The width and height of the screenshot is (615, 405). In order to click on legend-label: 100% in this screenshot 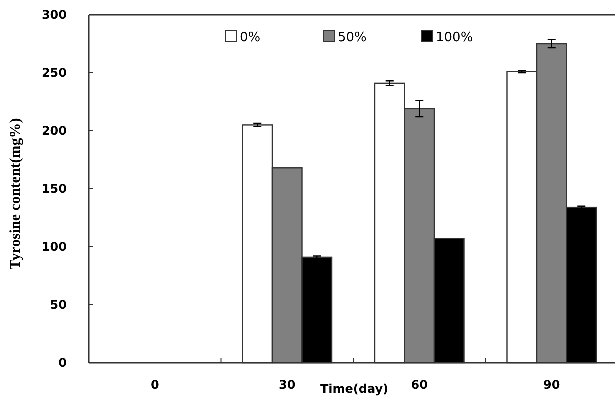, I will do `click(455, 38)`.